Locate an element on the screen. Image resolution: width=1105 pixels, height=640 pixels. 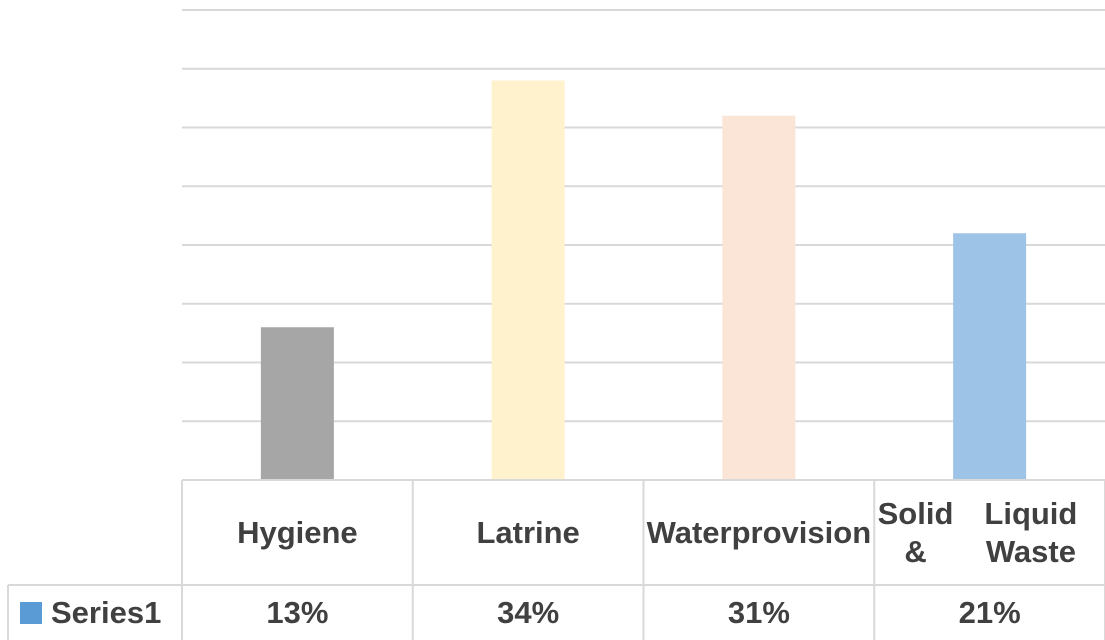
category-label: Water provision is located at coordinates (759, 532).